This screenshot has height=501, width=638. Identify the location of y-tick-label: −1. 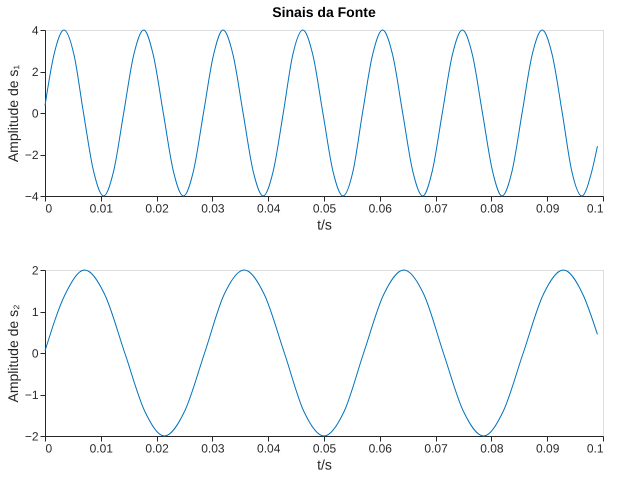
(31, 395).